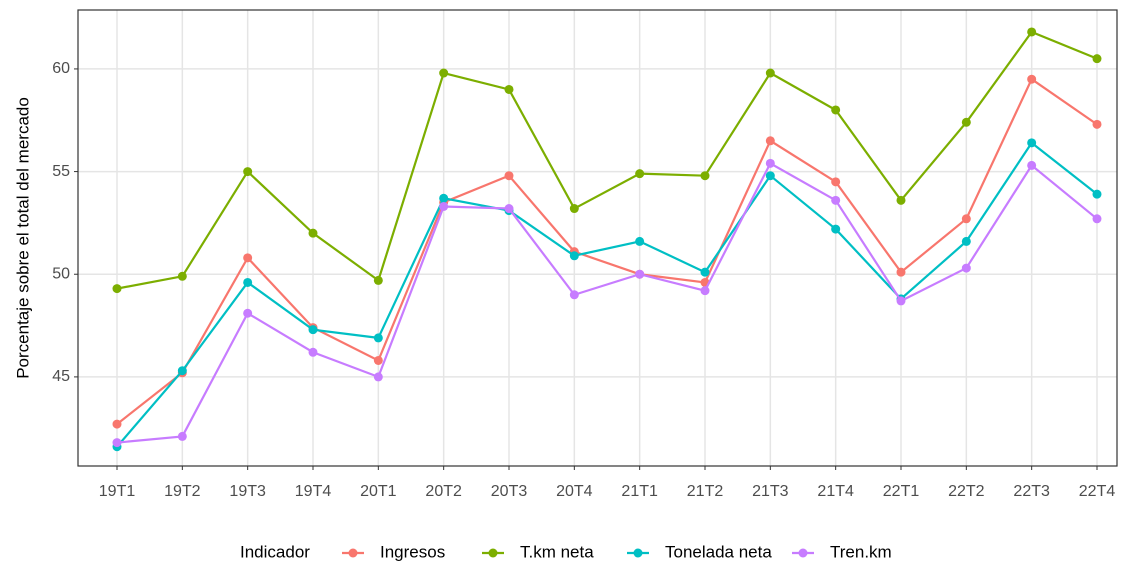 Image resolution: width=1132 pixels, height=569 pixels. What do you see at coordinates (275, 551) in the screenshot?
I see `legend-title: Indicador` at bounding box center [275, 551].